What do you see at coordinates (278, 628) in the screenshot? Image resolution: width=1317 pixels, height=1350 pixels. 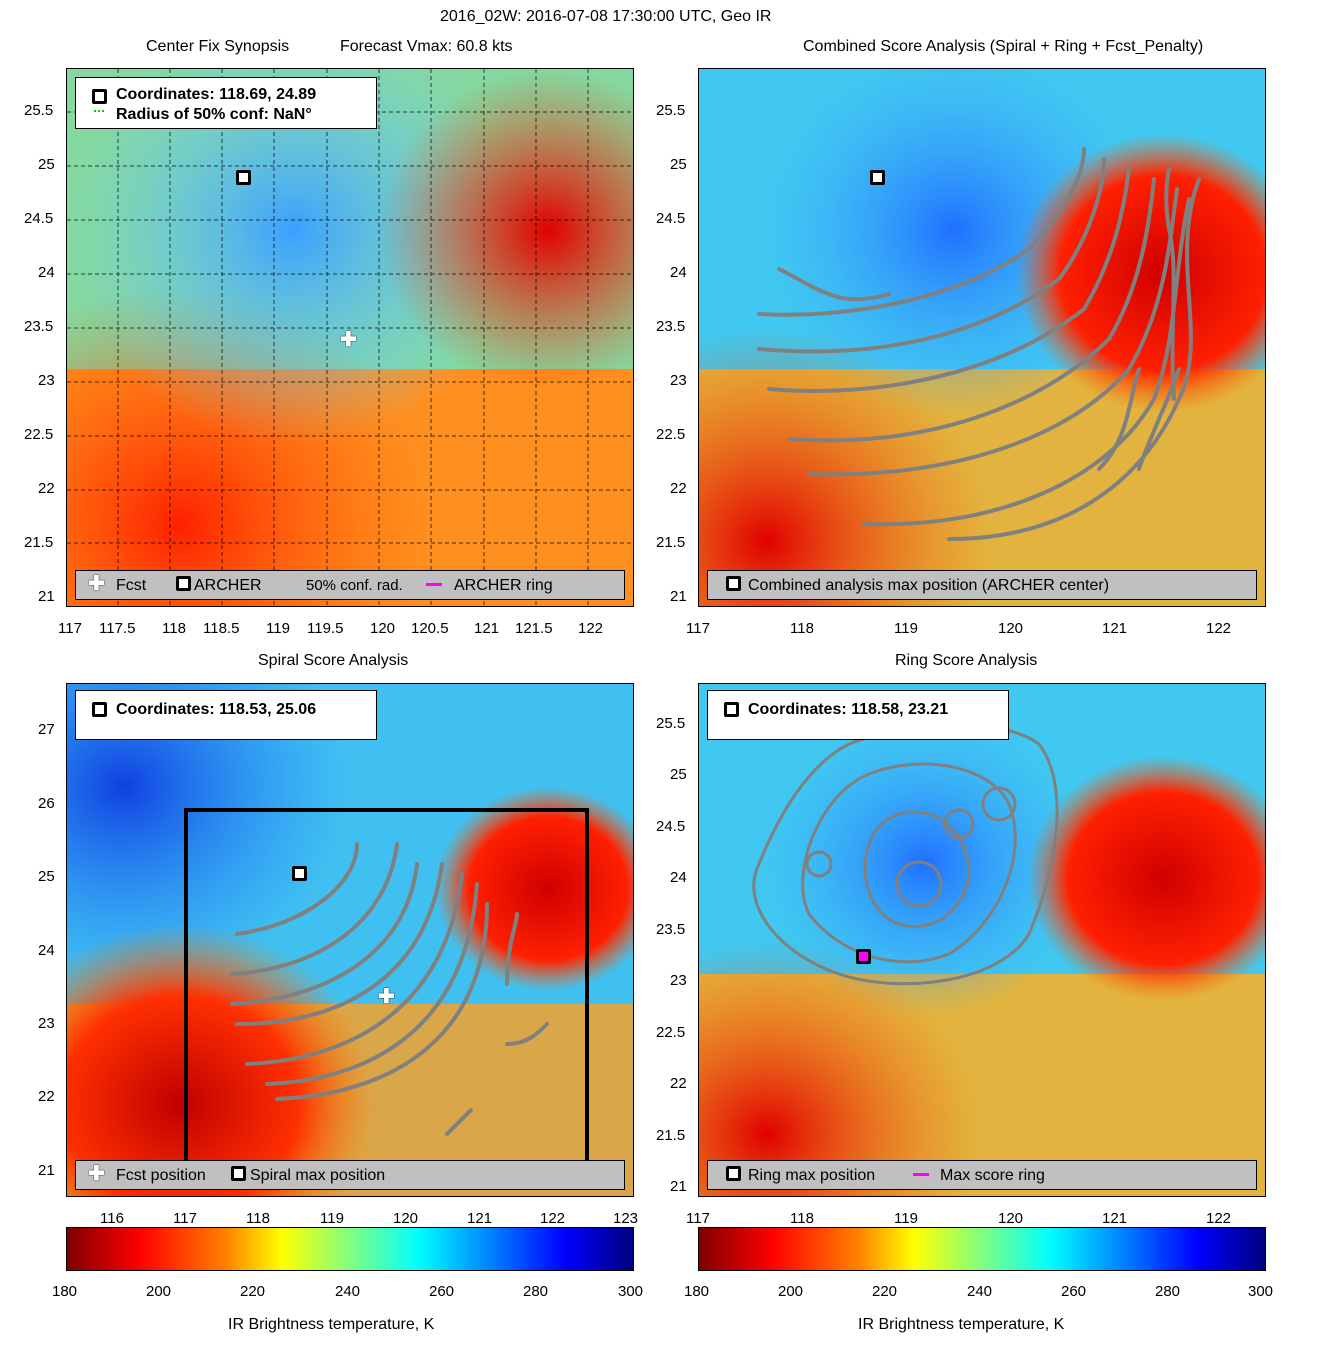 I see `synopsis-xtick: 119` at bounding box center [278, 628].